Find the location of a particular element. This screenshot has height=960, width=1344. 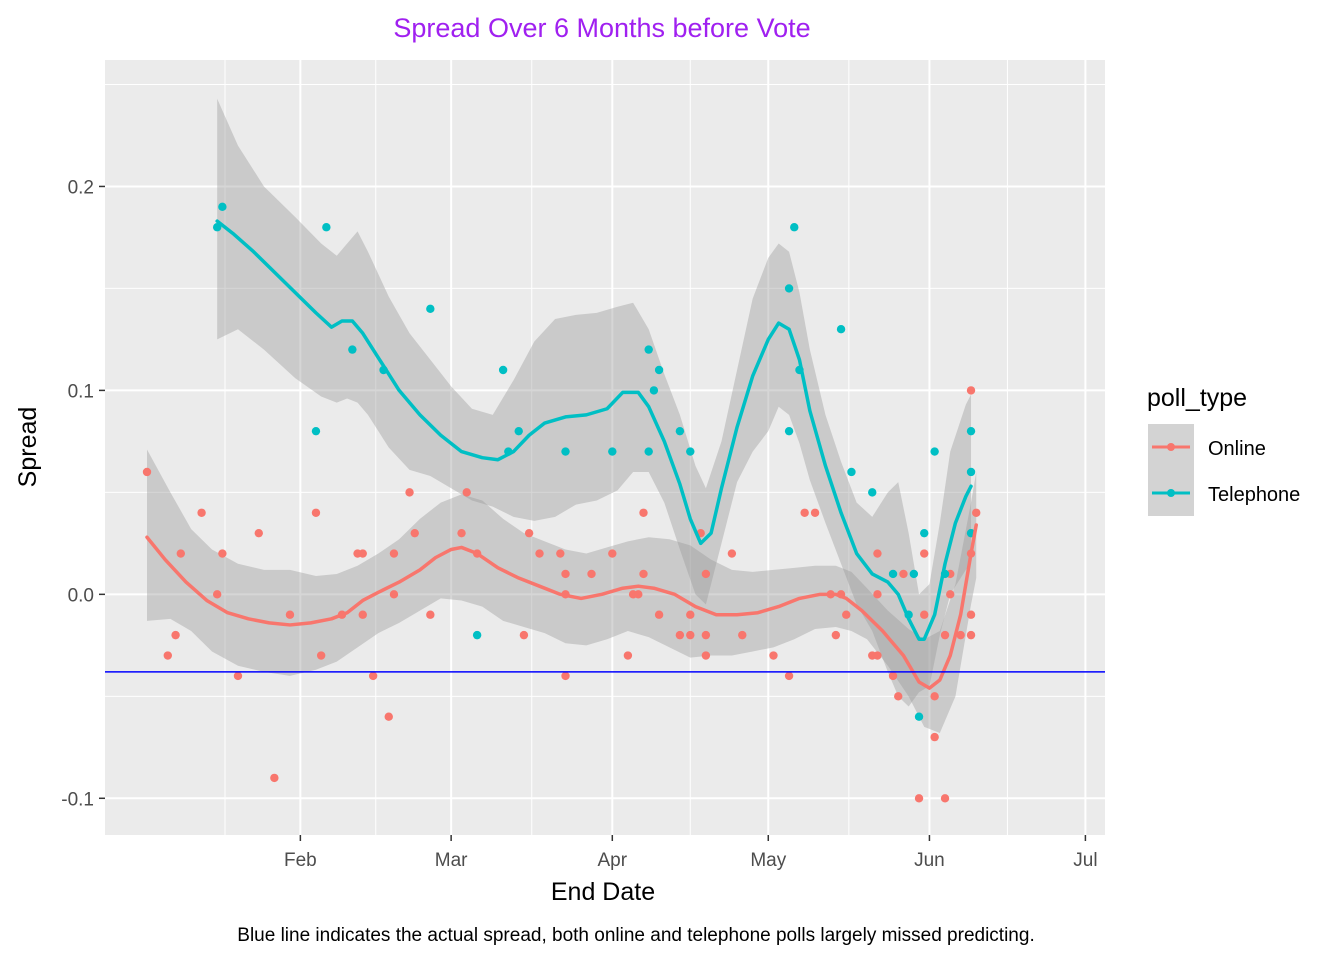

x-tick-label: Jun is located at coordinates (929, 860).